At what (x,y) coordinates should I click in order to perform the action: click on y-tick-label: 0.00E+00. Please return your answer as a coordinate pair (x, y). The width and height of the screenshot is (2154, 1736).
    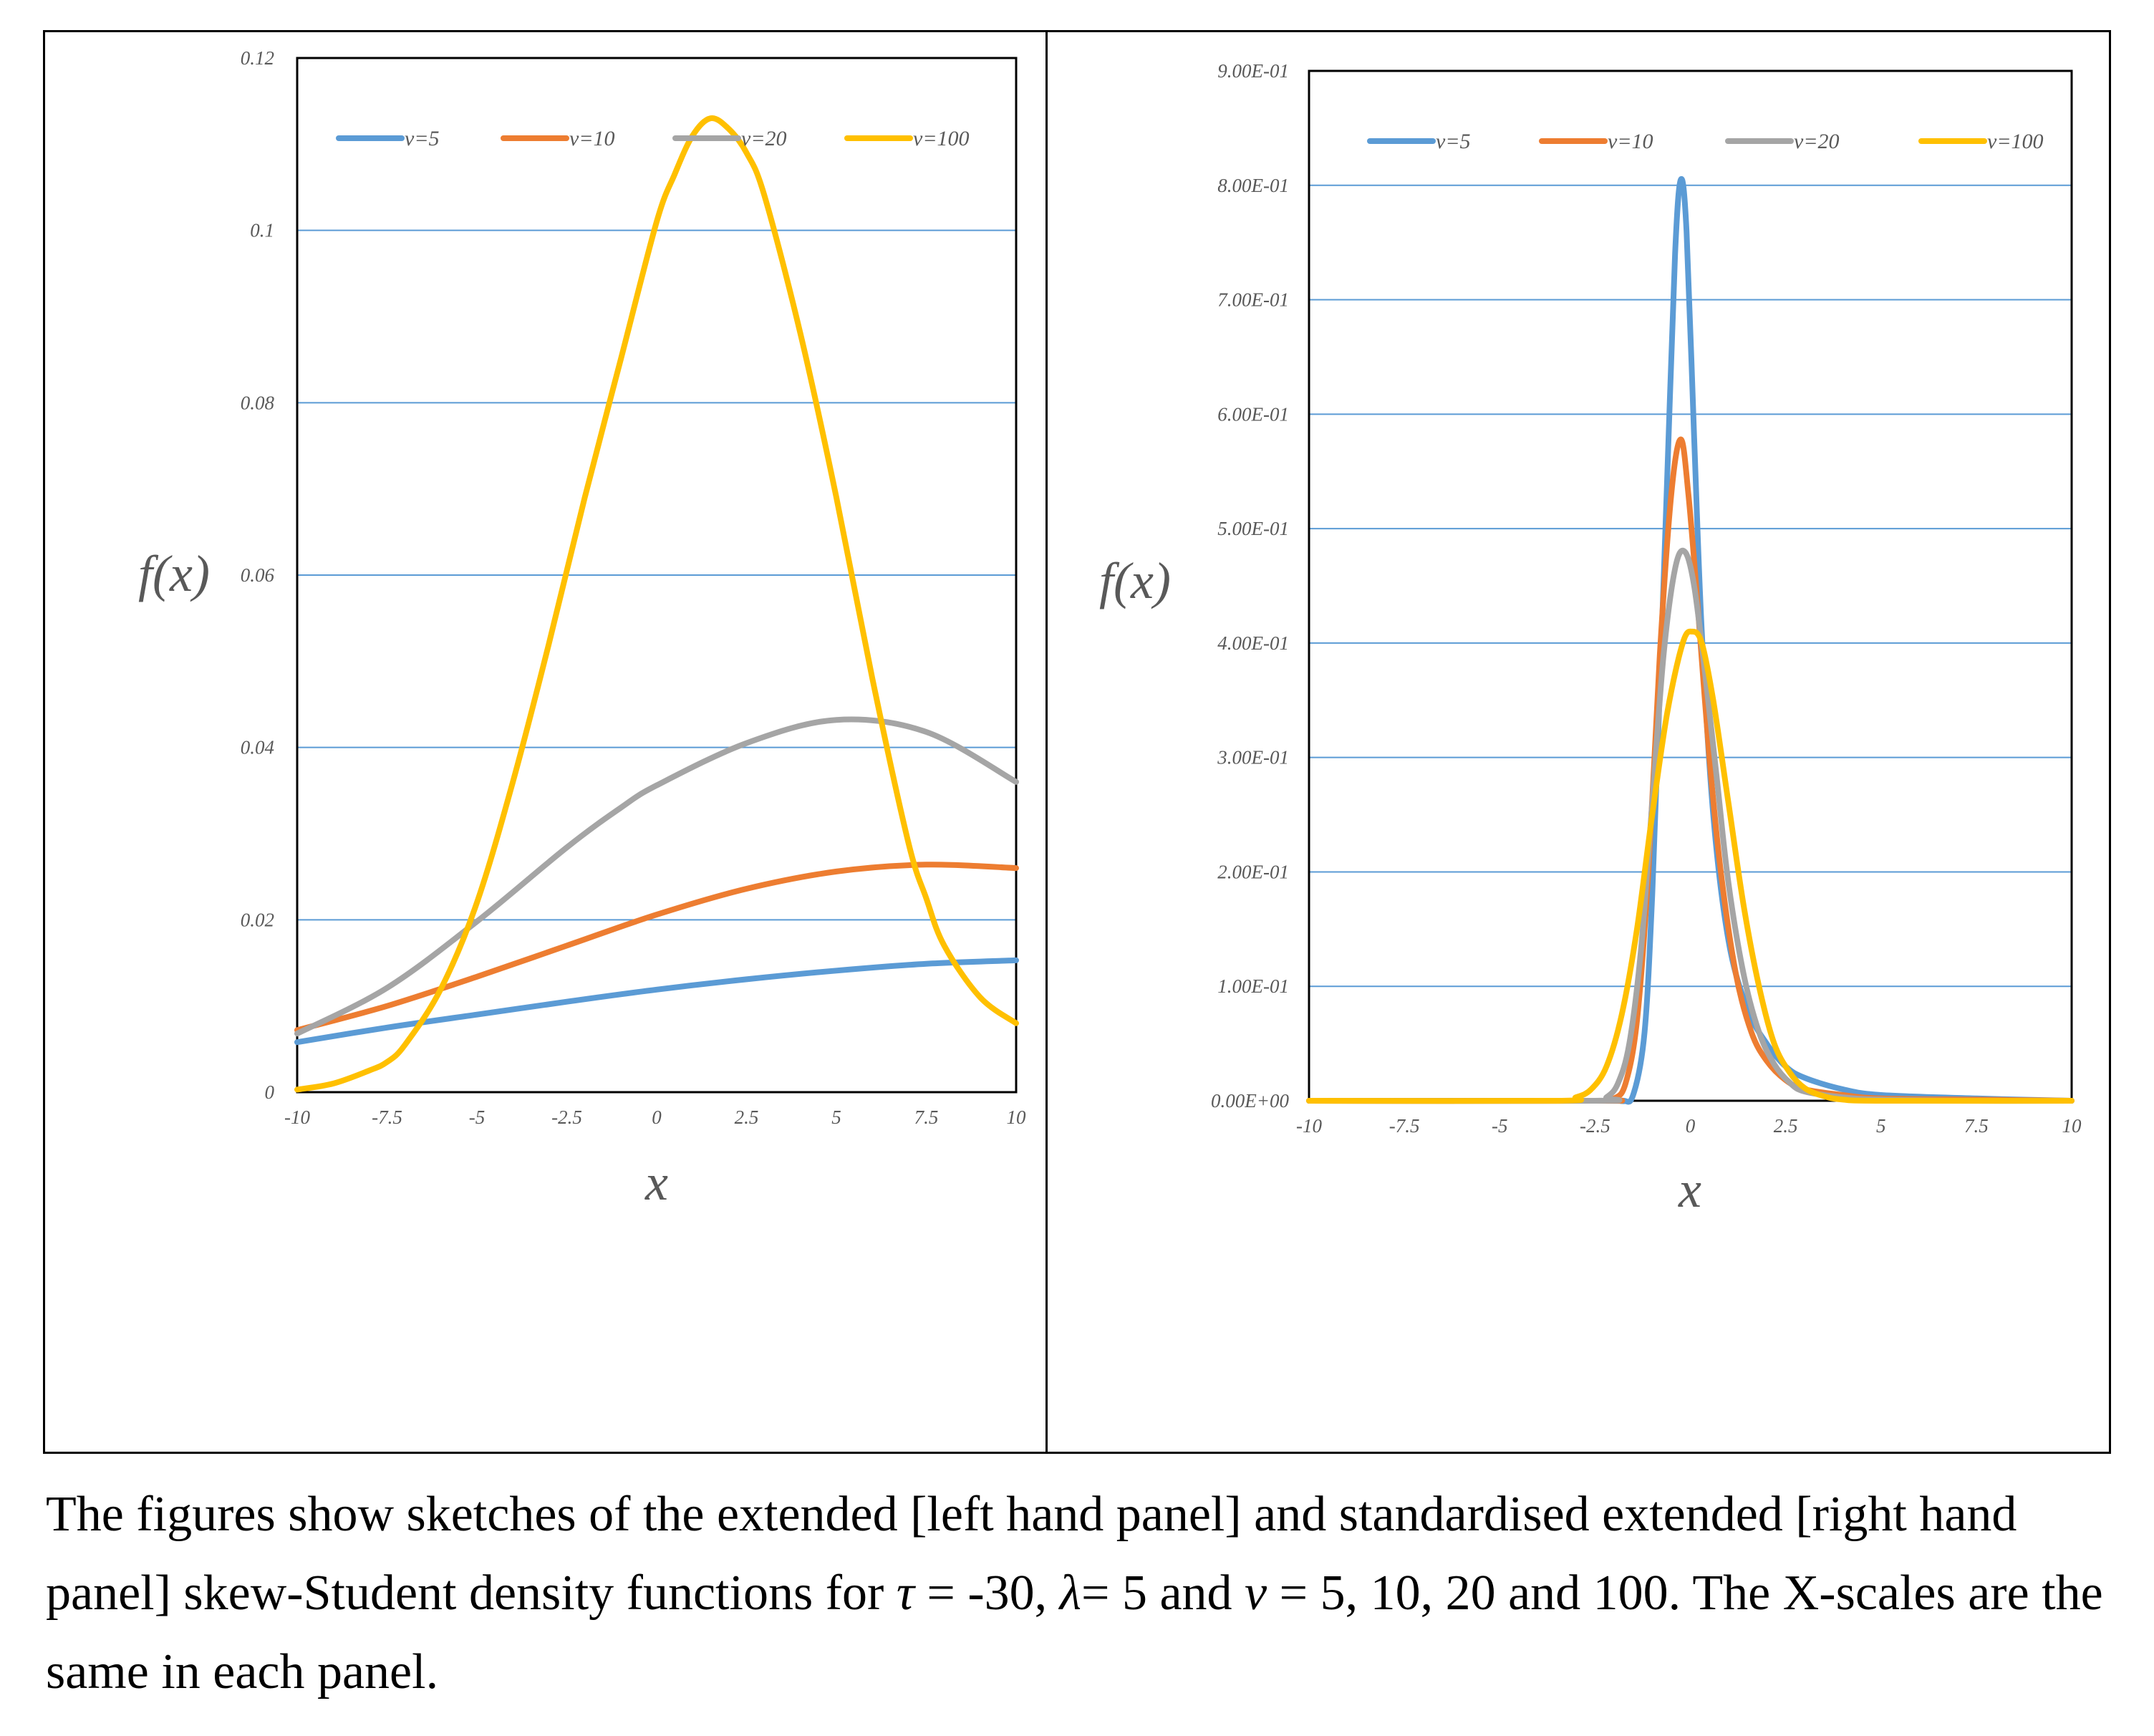
    Looking at the image, I should click on (1250, 1100).